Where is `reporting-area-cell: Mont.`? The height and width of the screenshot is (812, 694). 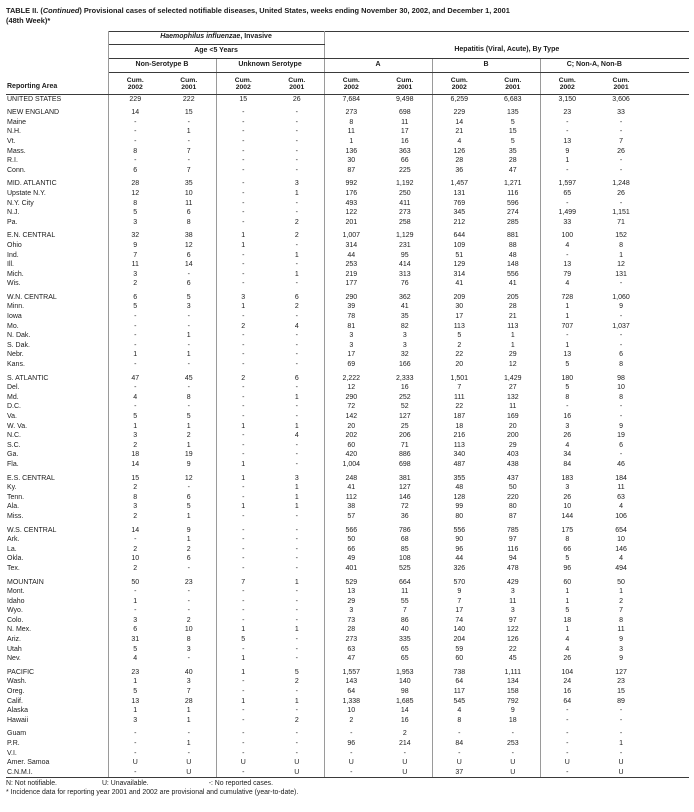
reporting-area-cell: Mont. is located at coordinates (57, 592).